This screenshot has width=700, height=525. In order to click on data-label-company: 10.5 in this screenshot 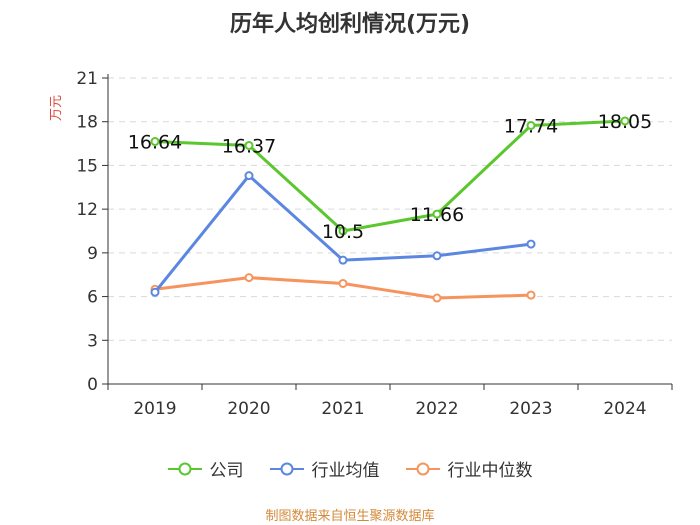, I will do `click(343, 232)`.